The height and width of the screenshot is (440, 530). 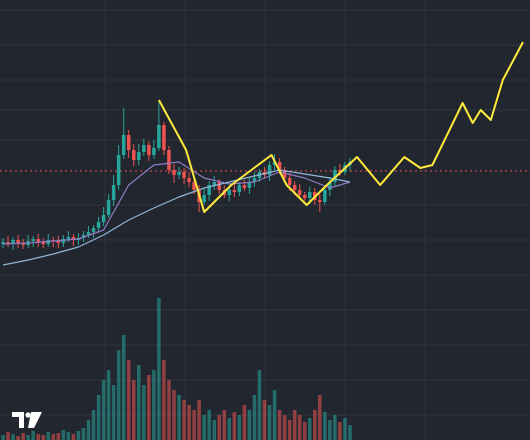 What do you see at coordinates (27, 420) in the screenshot?
I see `logo` at bounding box center [27, 420].